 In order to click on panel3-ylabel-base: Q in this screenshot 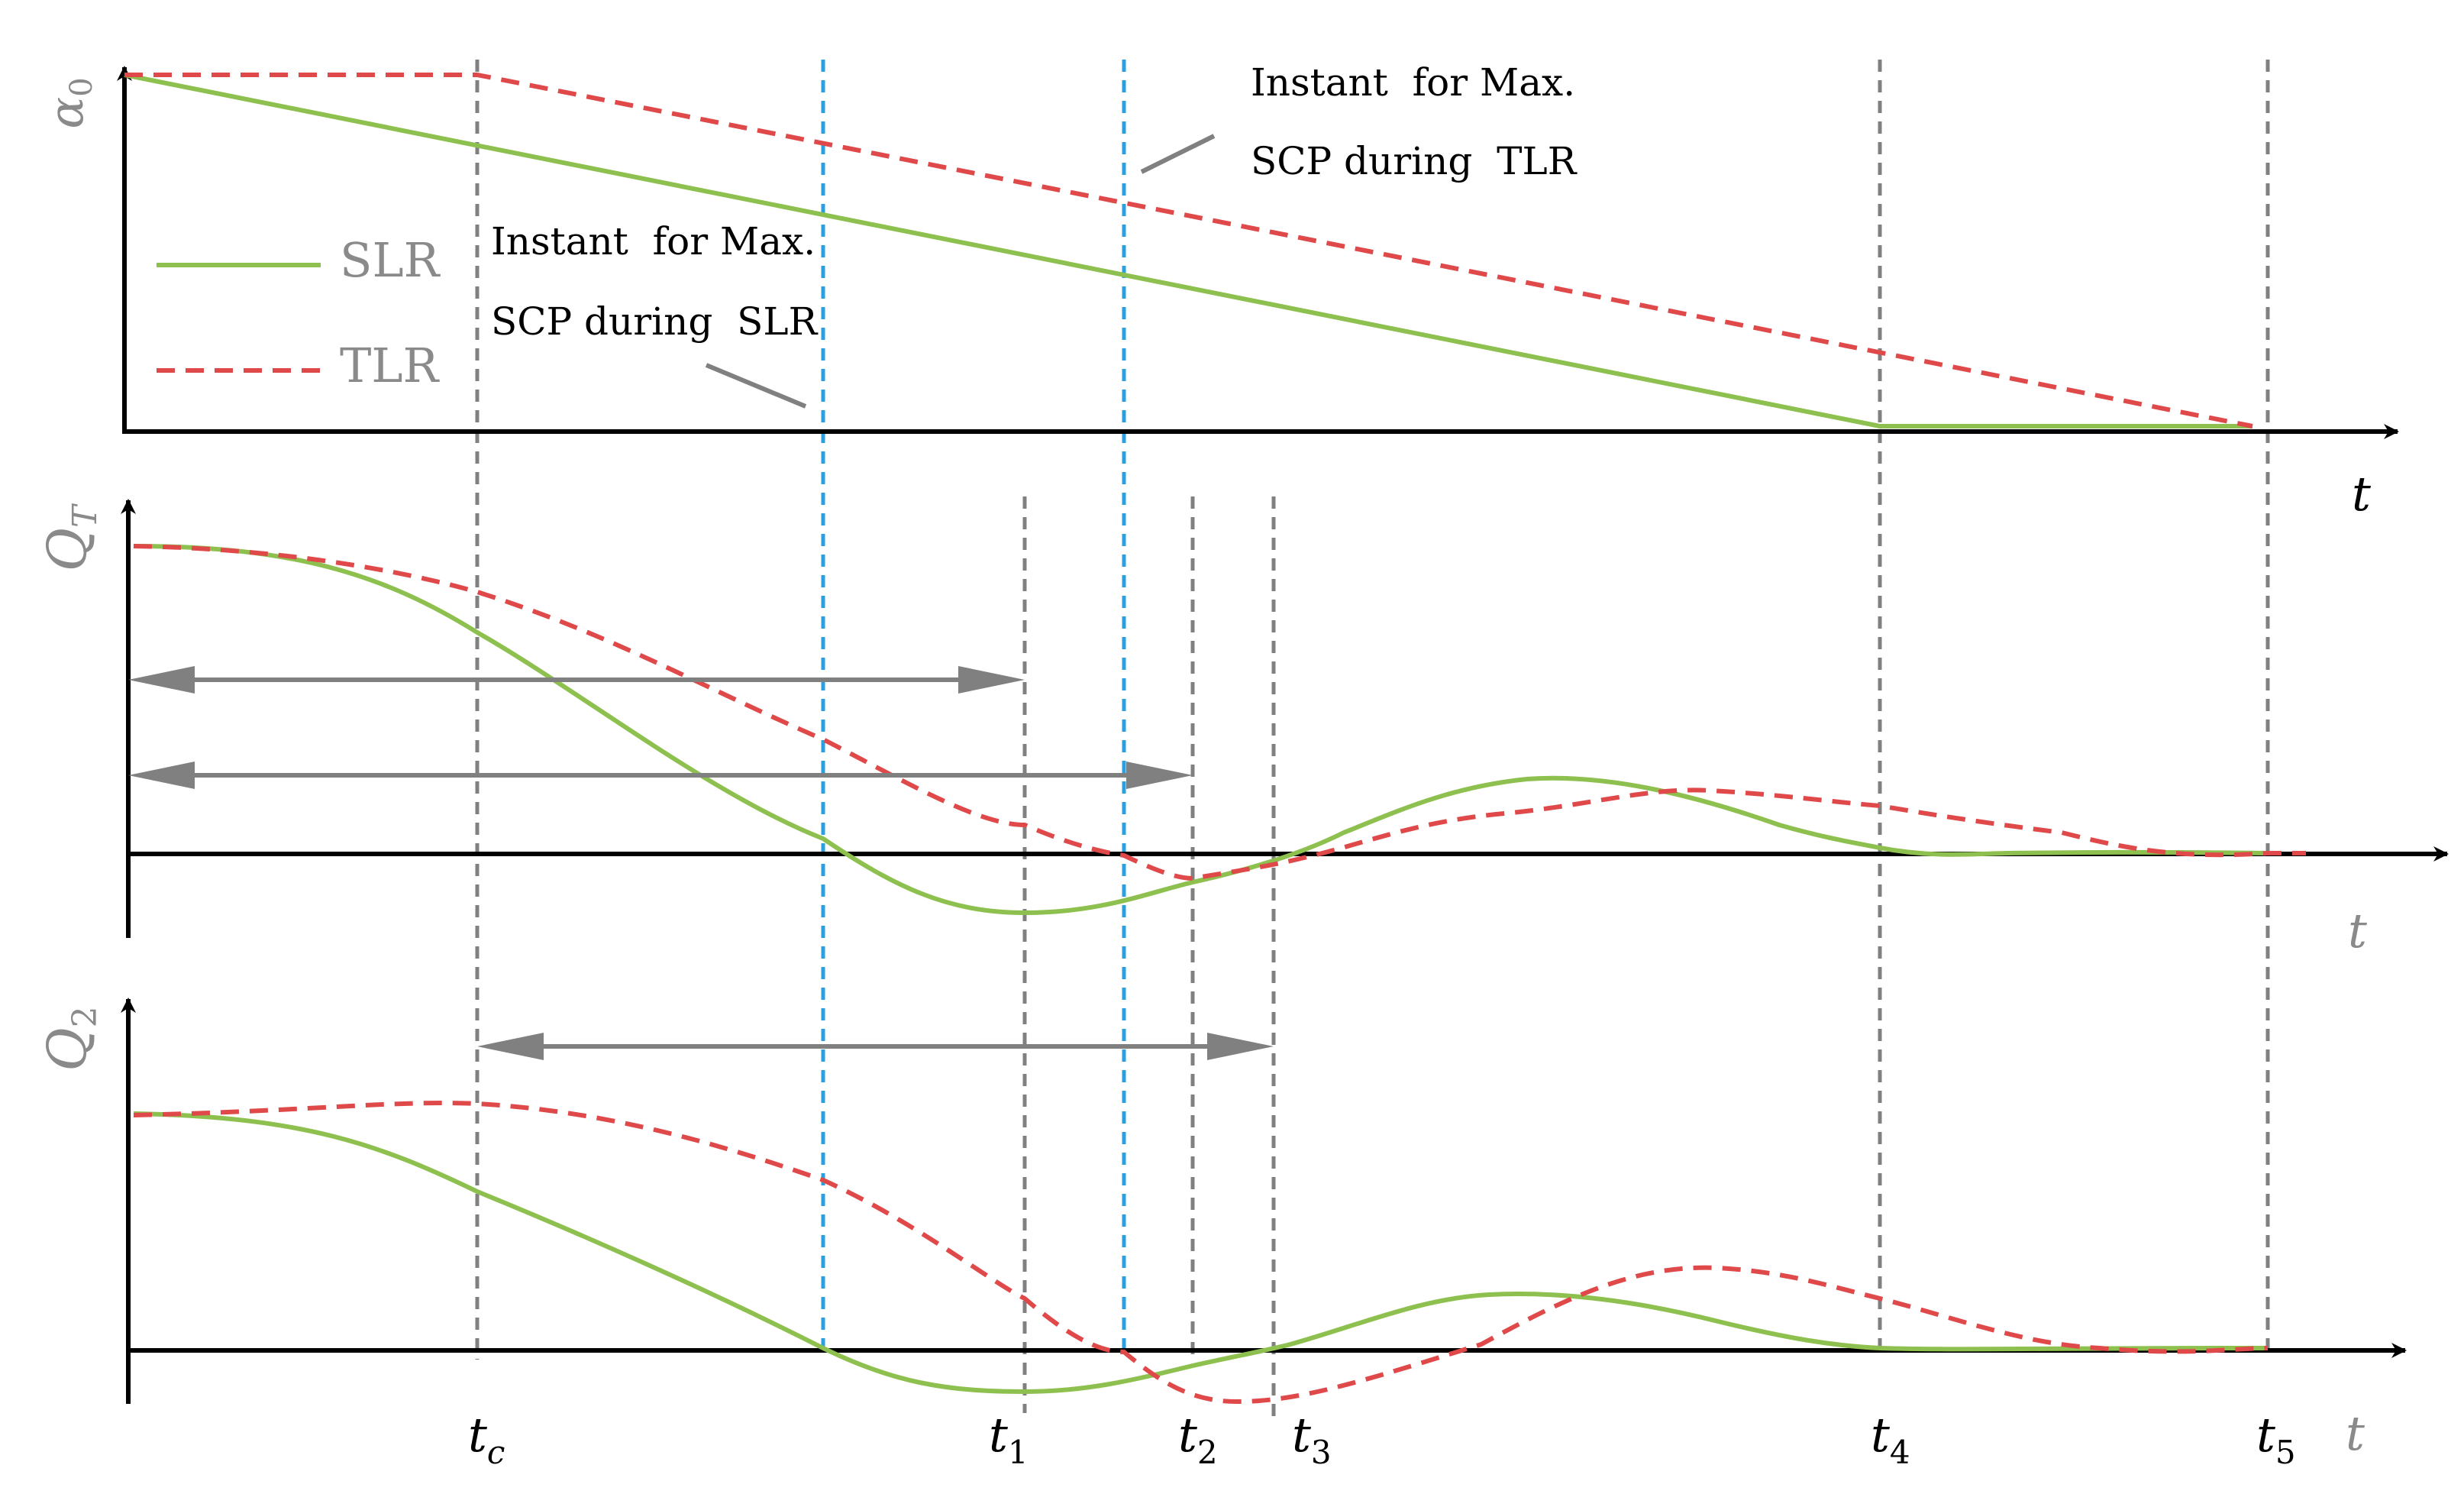, I will do `click(67, 1049)`.